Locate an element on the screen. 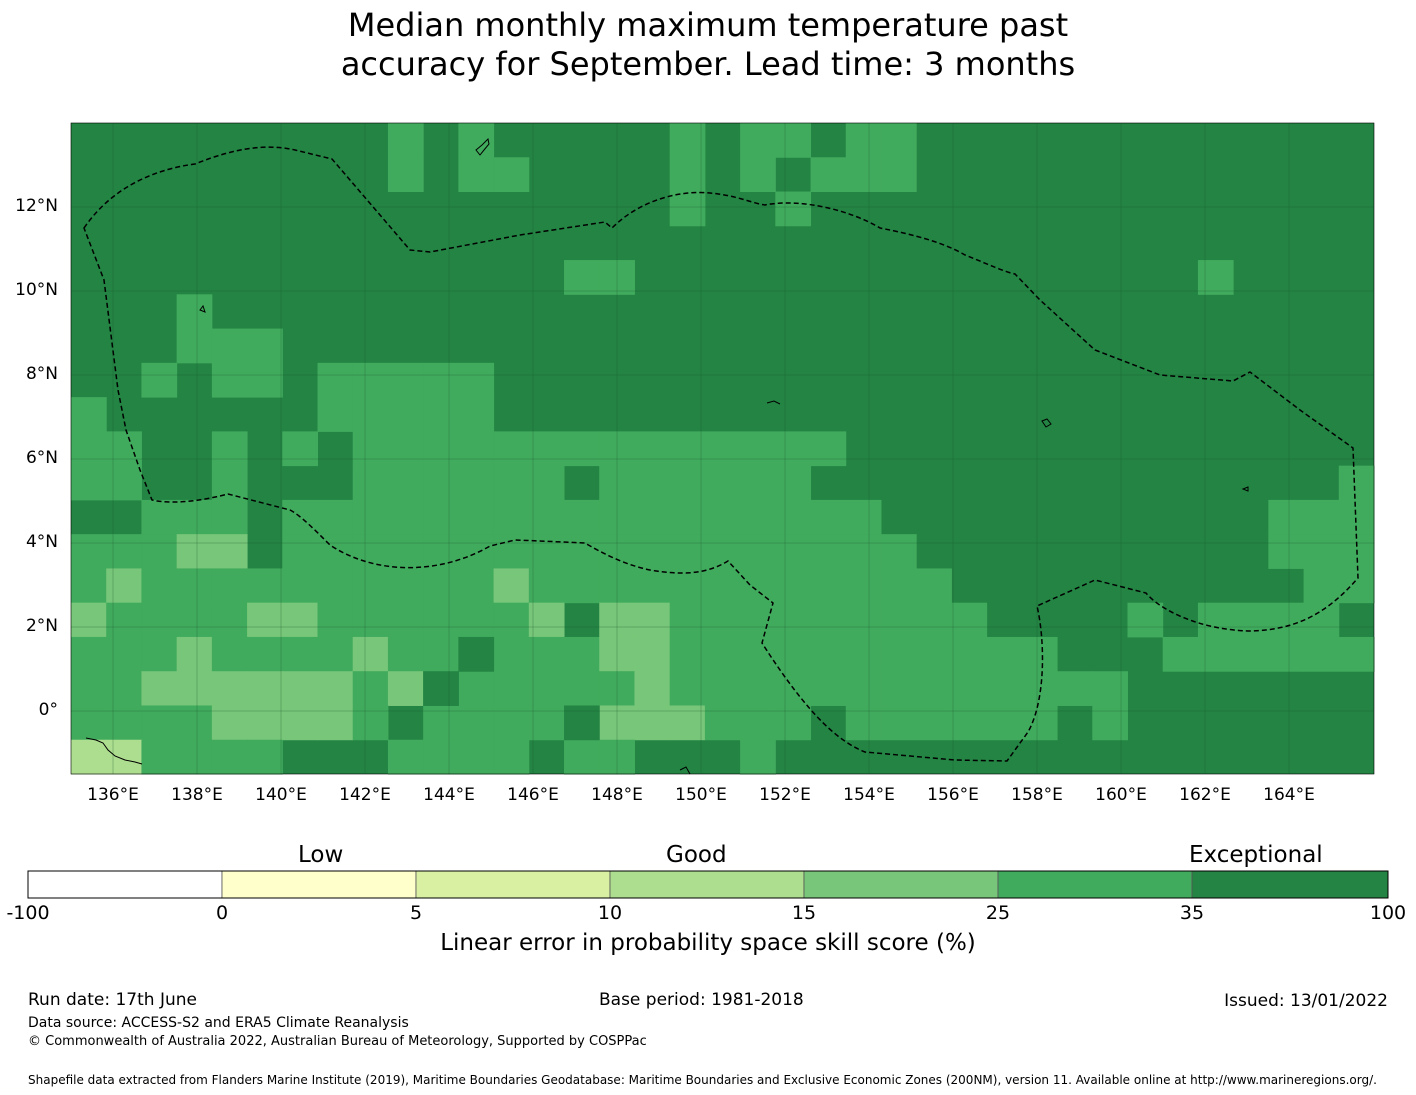  issued-date: Issued: 13/01/2022 is located at coordinates (1306, 1001).